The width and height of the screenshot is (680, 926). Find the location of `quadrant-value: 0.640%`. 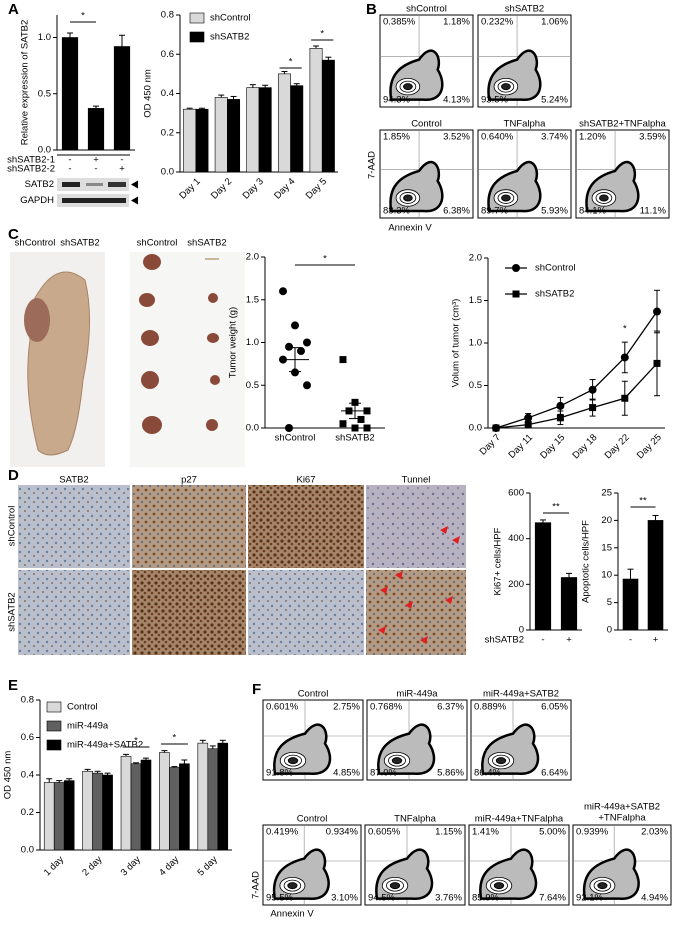

quadrant-value: 0.640% is located at coordinates (497, 137).